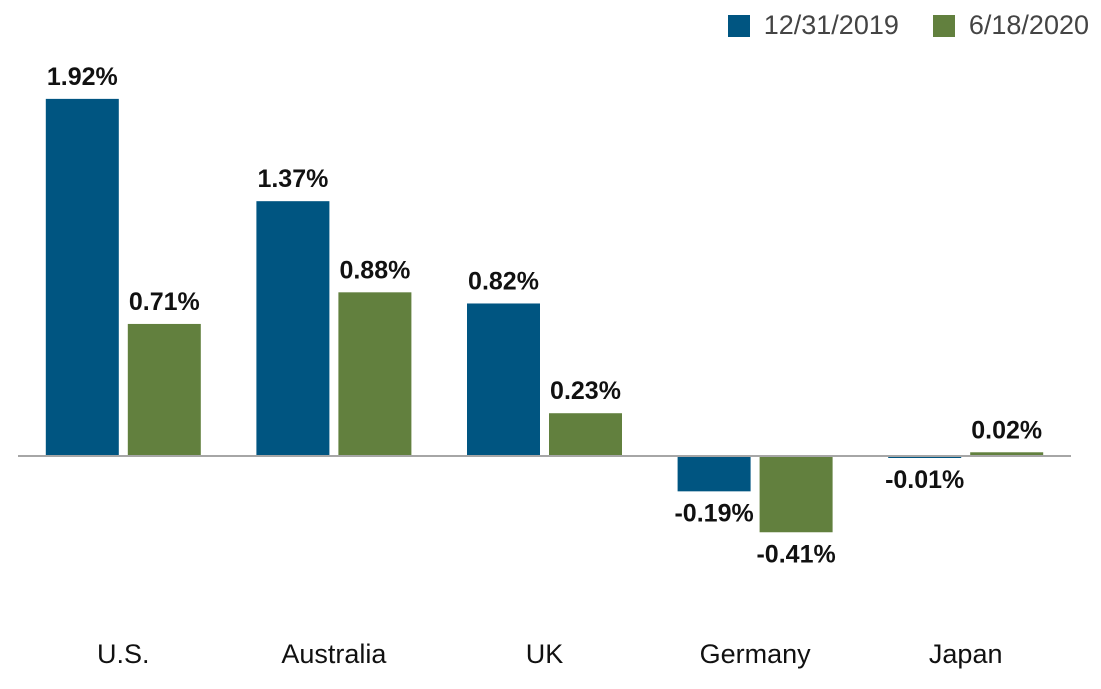 The height and width of the screenshot is (689, 1101). What do you see at coordinates (123, 654) in the screenshot?
I see `category-label-us: U.S.` at bounding box center [123, 654].